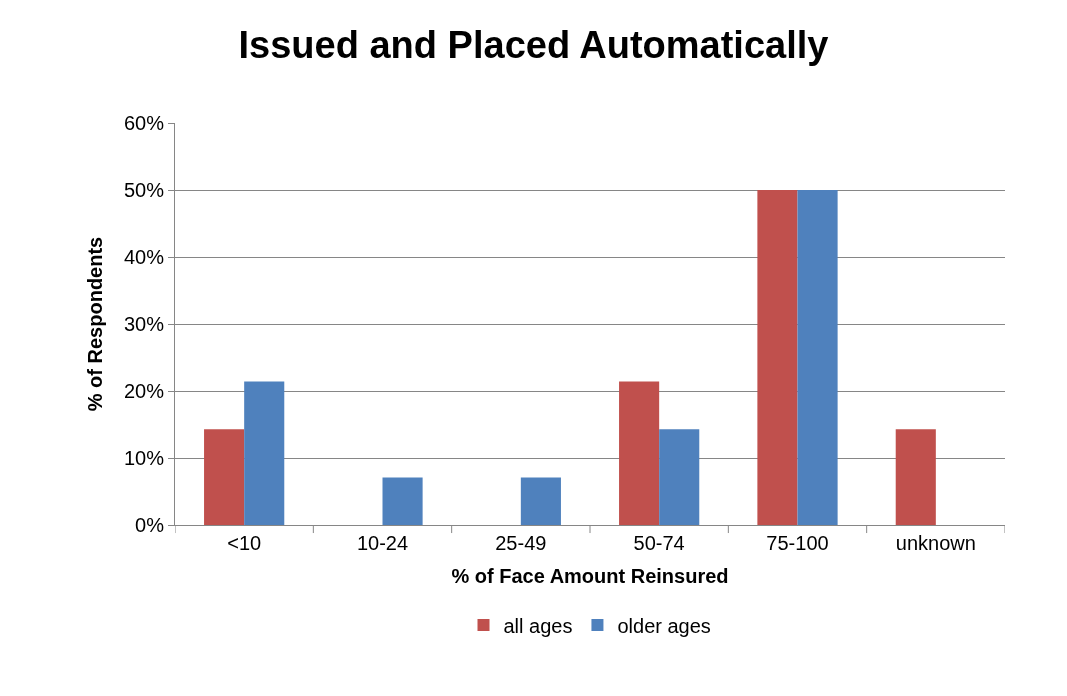 The image size is (1067, 696). What do you see at coordinates (664, 625) in the screenshot?
I see `legend-label: older ages` at bounding box center [664, 625].